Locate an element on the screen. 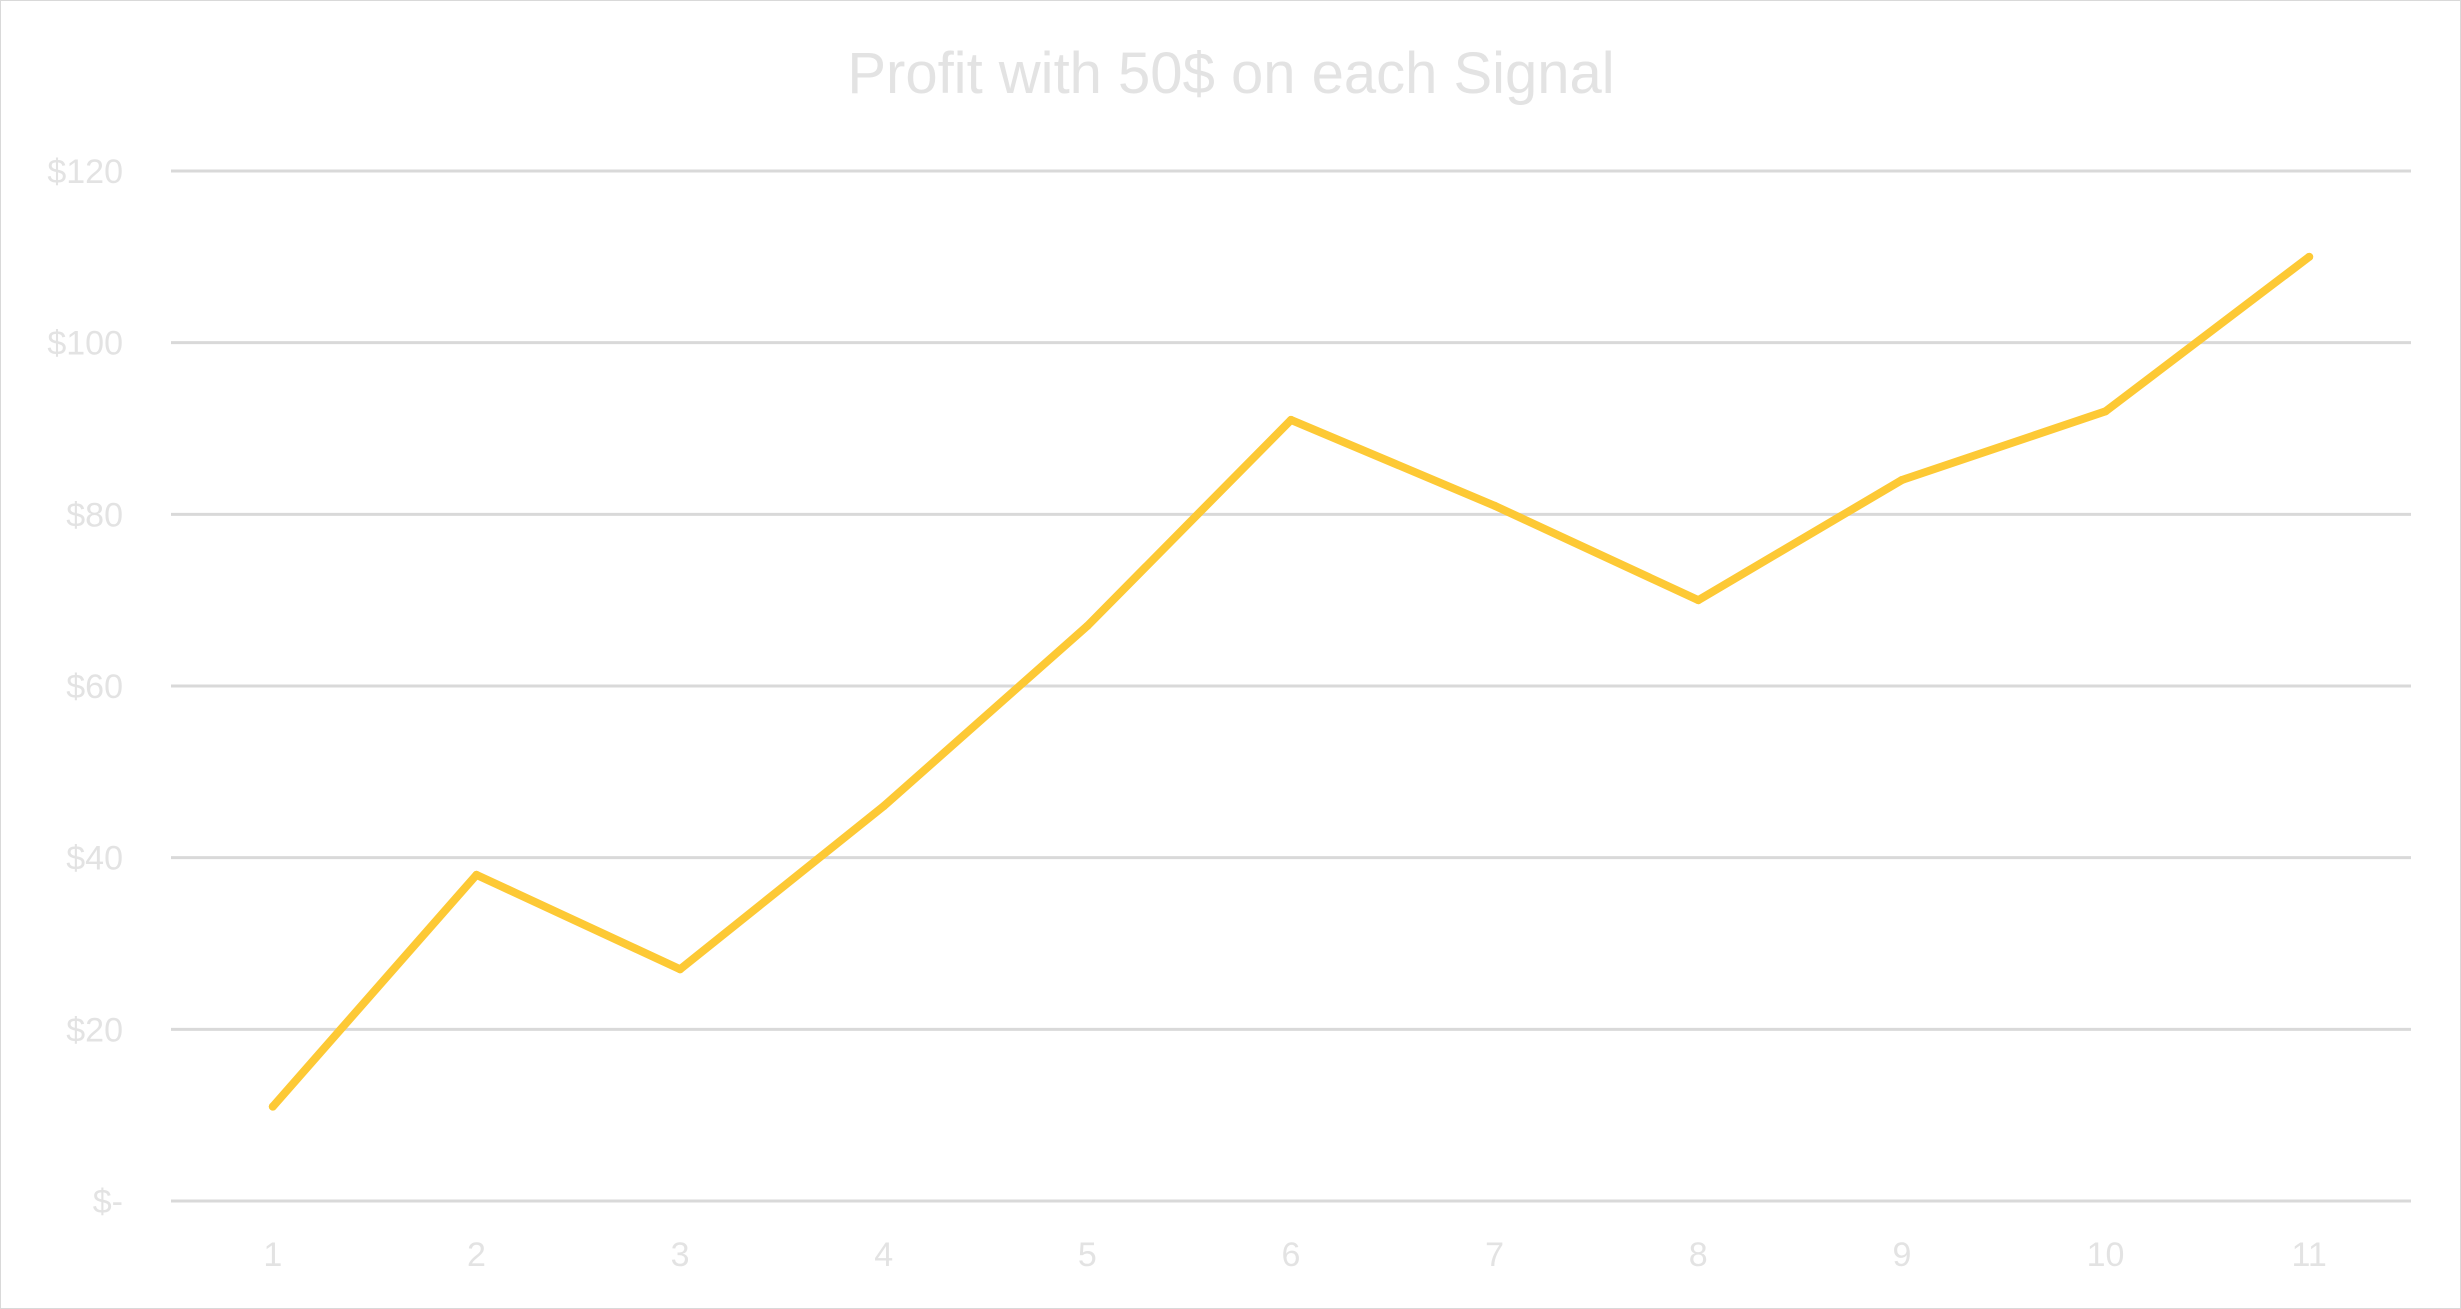  y-tick-label: $- is located at coordinates (108, 1202).